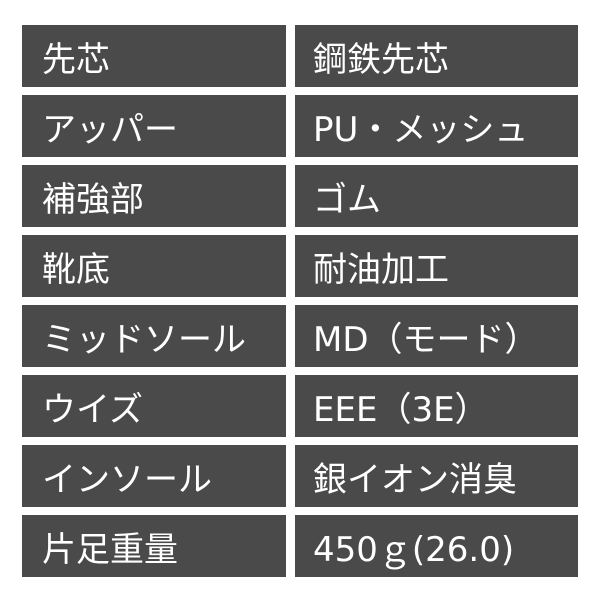 This screenshot has height=600, width=600. I want to click on spec-row: 補強部 ゴム, so click(300, 196).